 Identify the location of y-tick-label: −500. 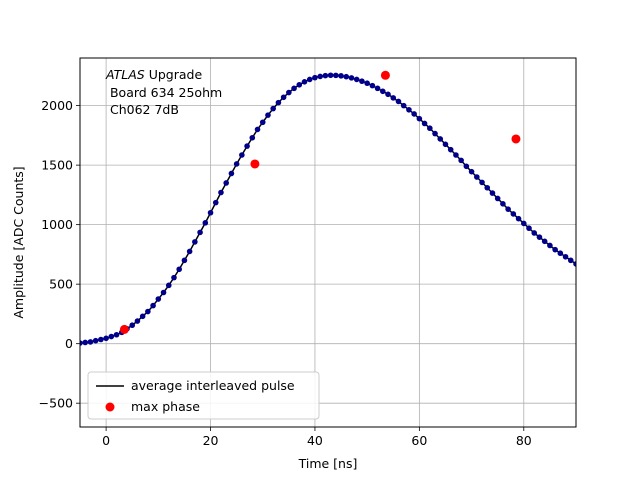
(56, 403).